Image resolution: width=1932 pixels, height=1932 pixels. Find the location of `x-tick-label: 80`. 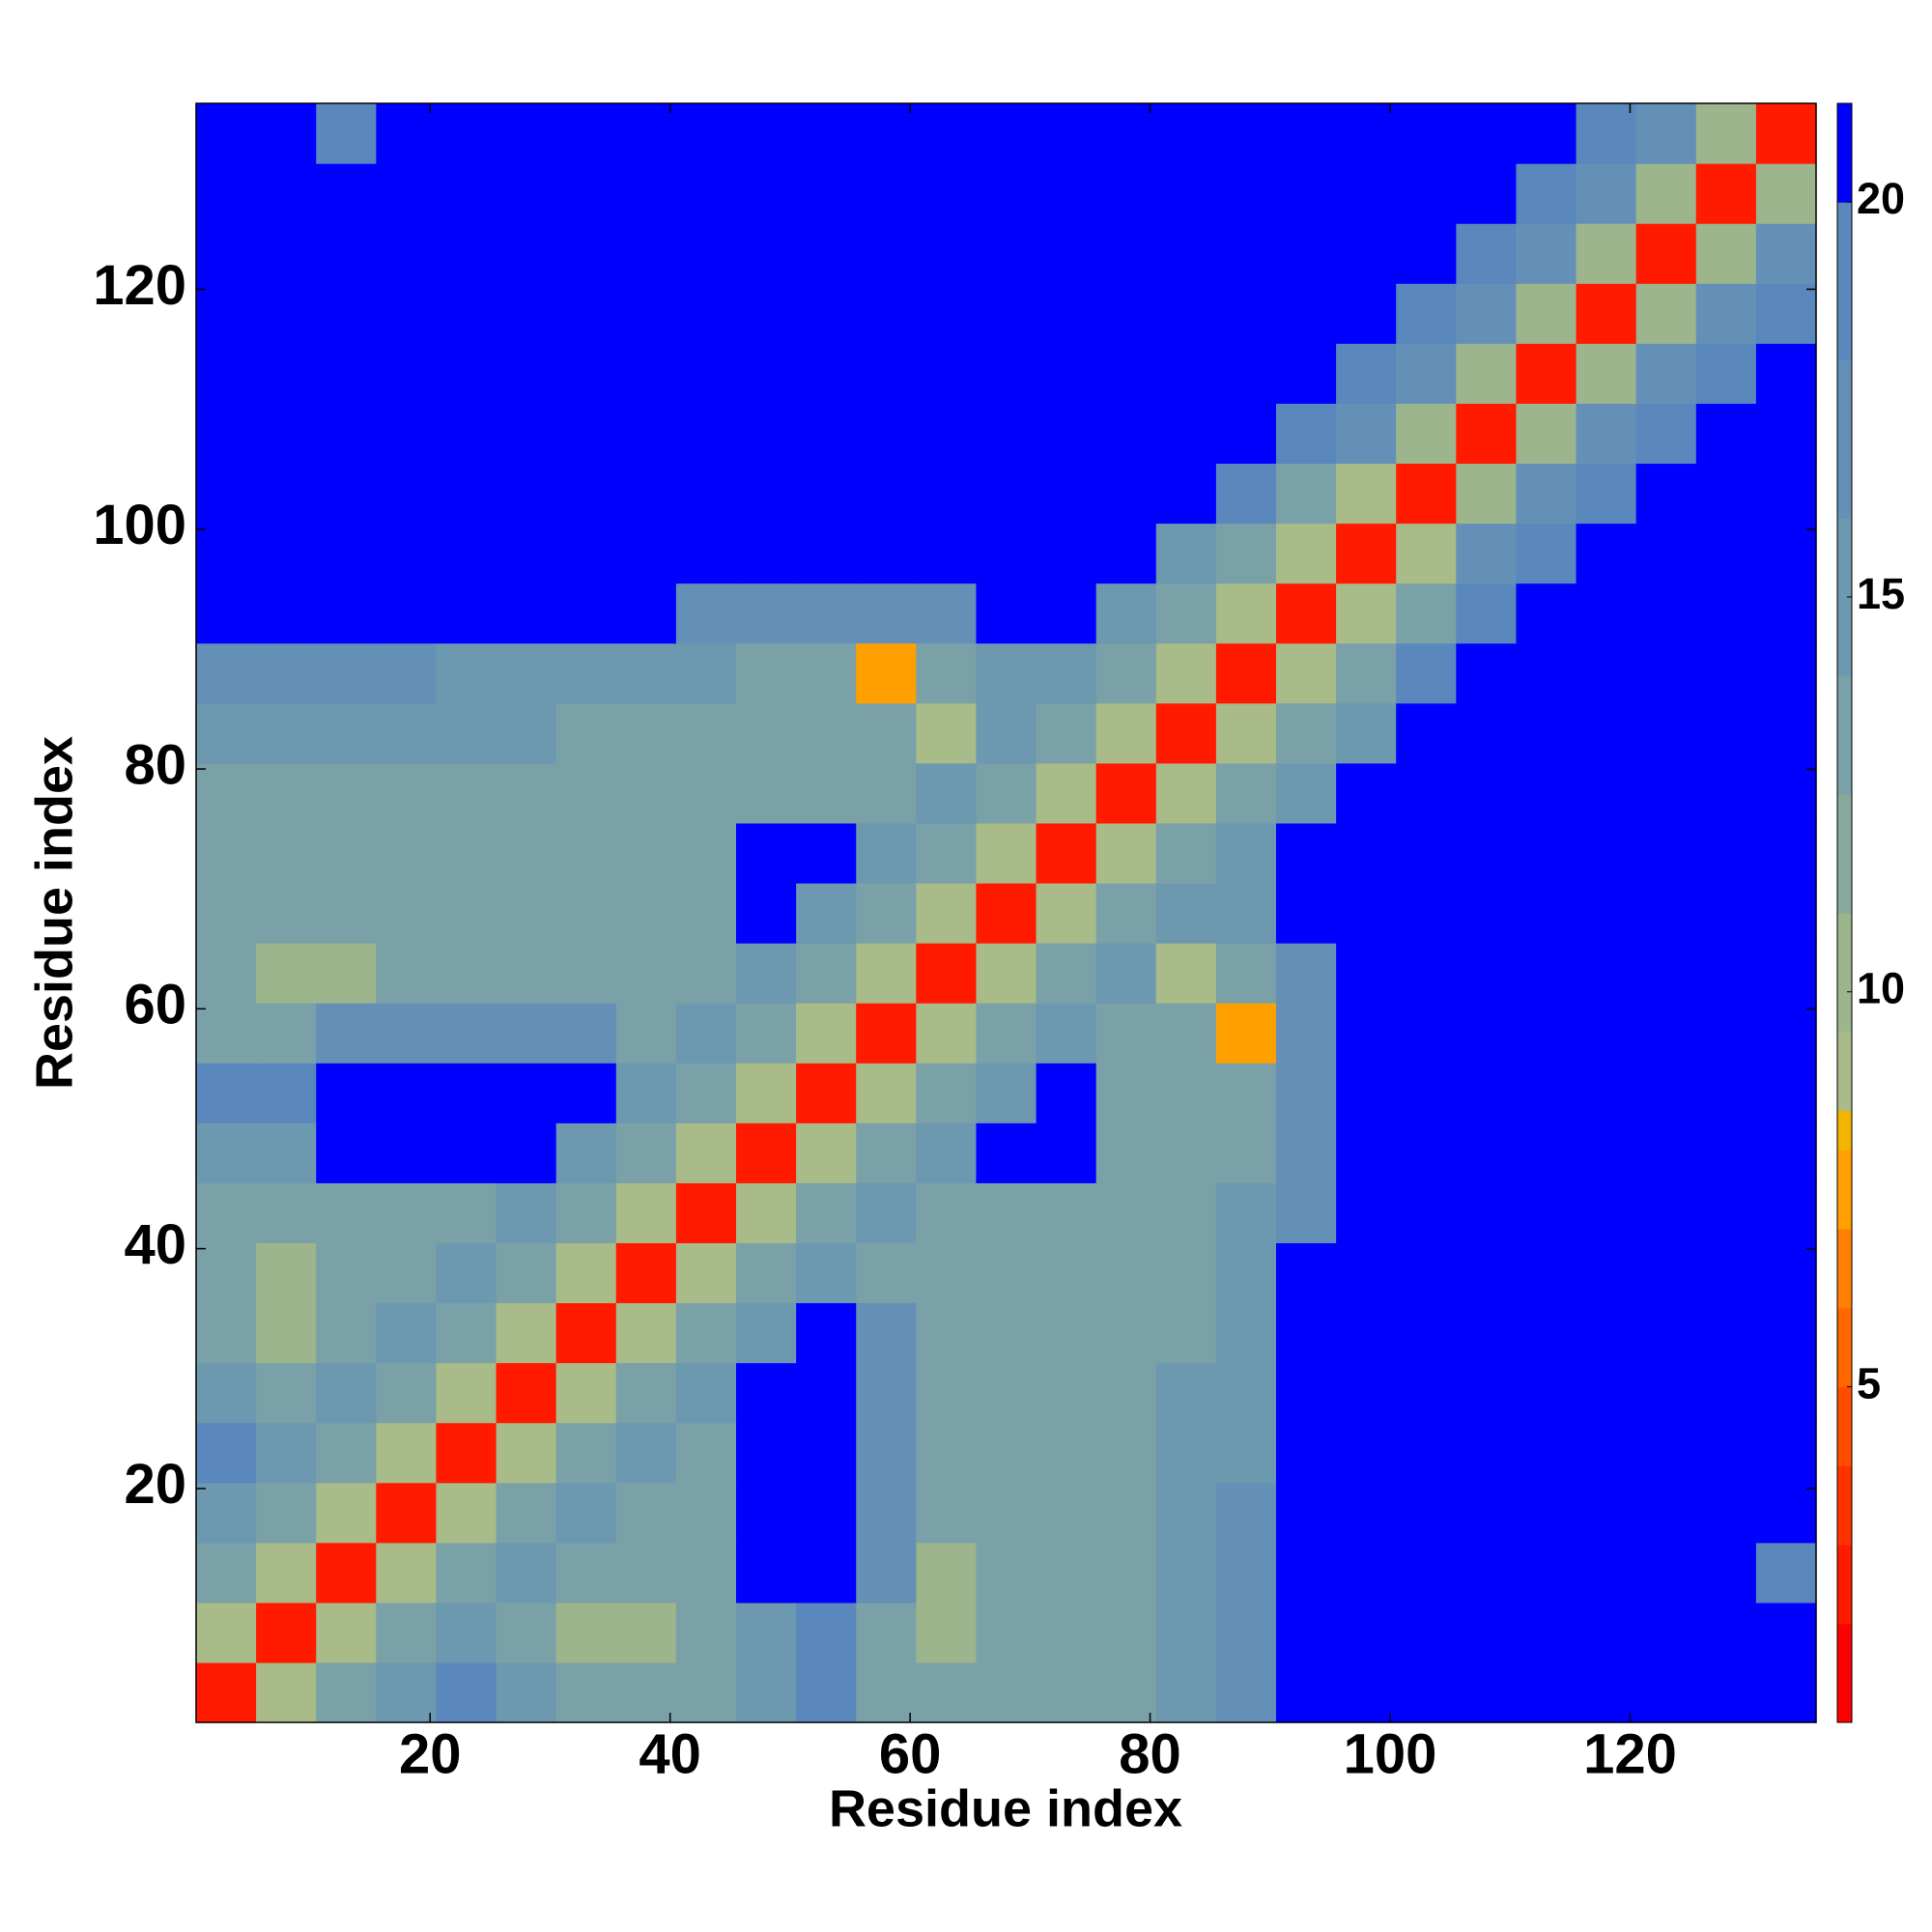

x-tick-label: 80 is located at coordinates (1150, 1753).